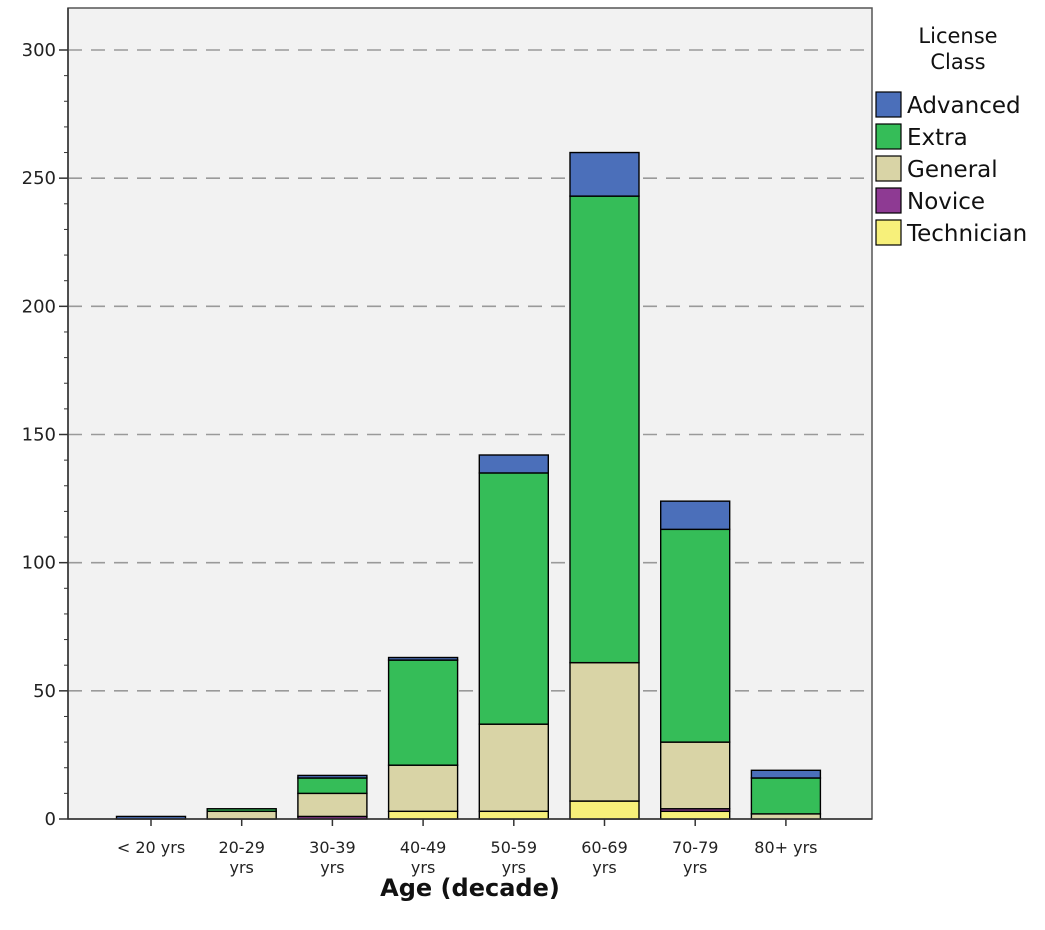  What do you see at coordinates (952, 170) in the screenshot?
I see `legend-label: General` at bounding box center [952, 170].